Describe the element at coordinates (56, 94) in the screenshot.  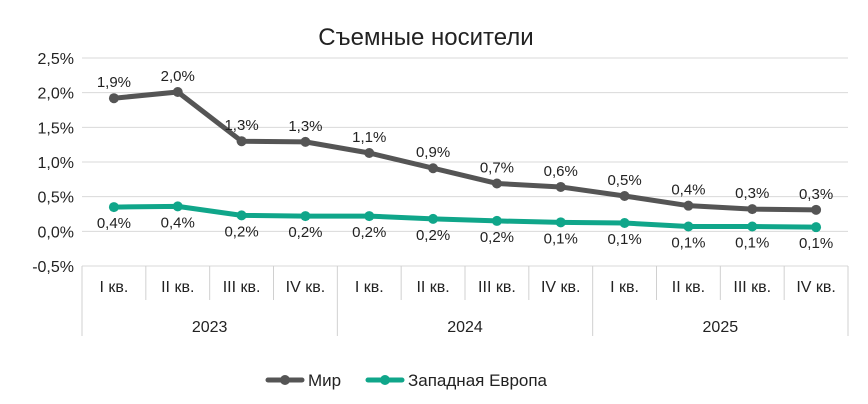
I see `y-tick-label: 2,0%` at that location.